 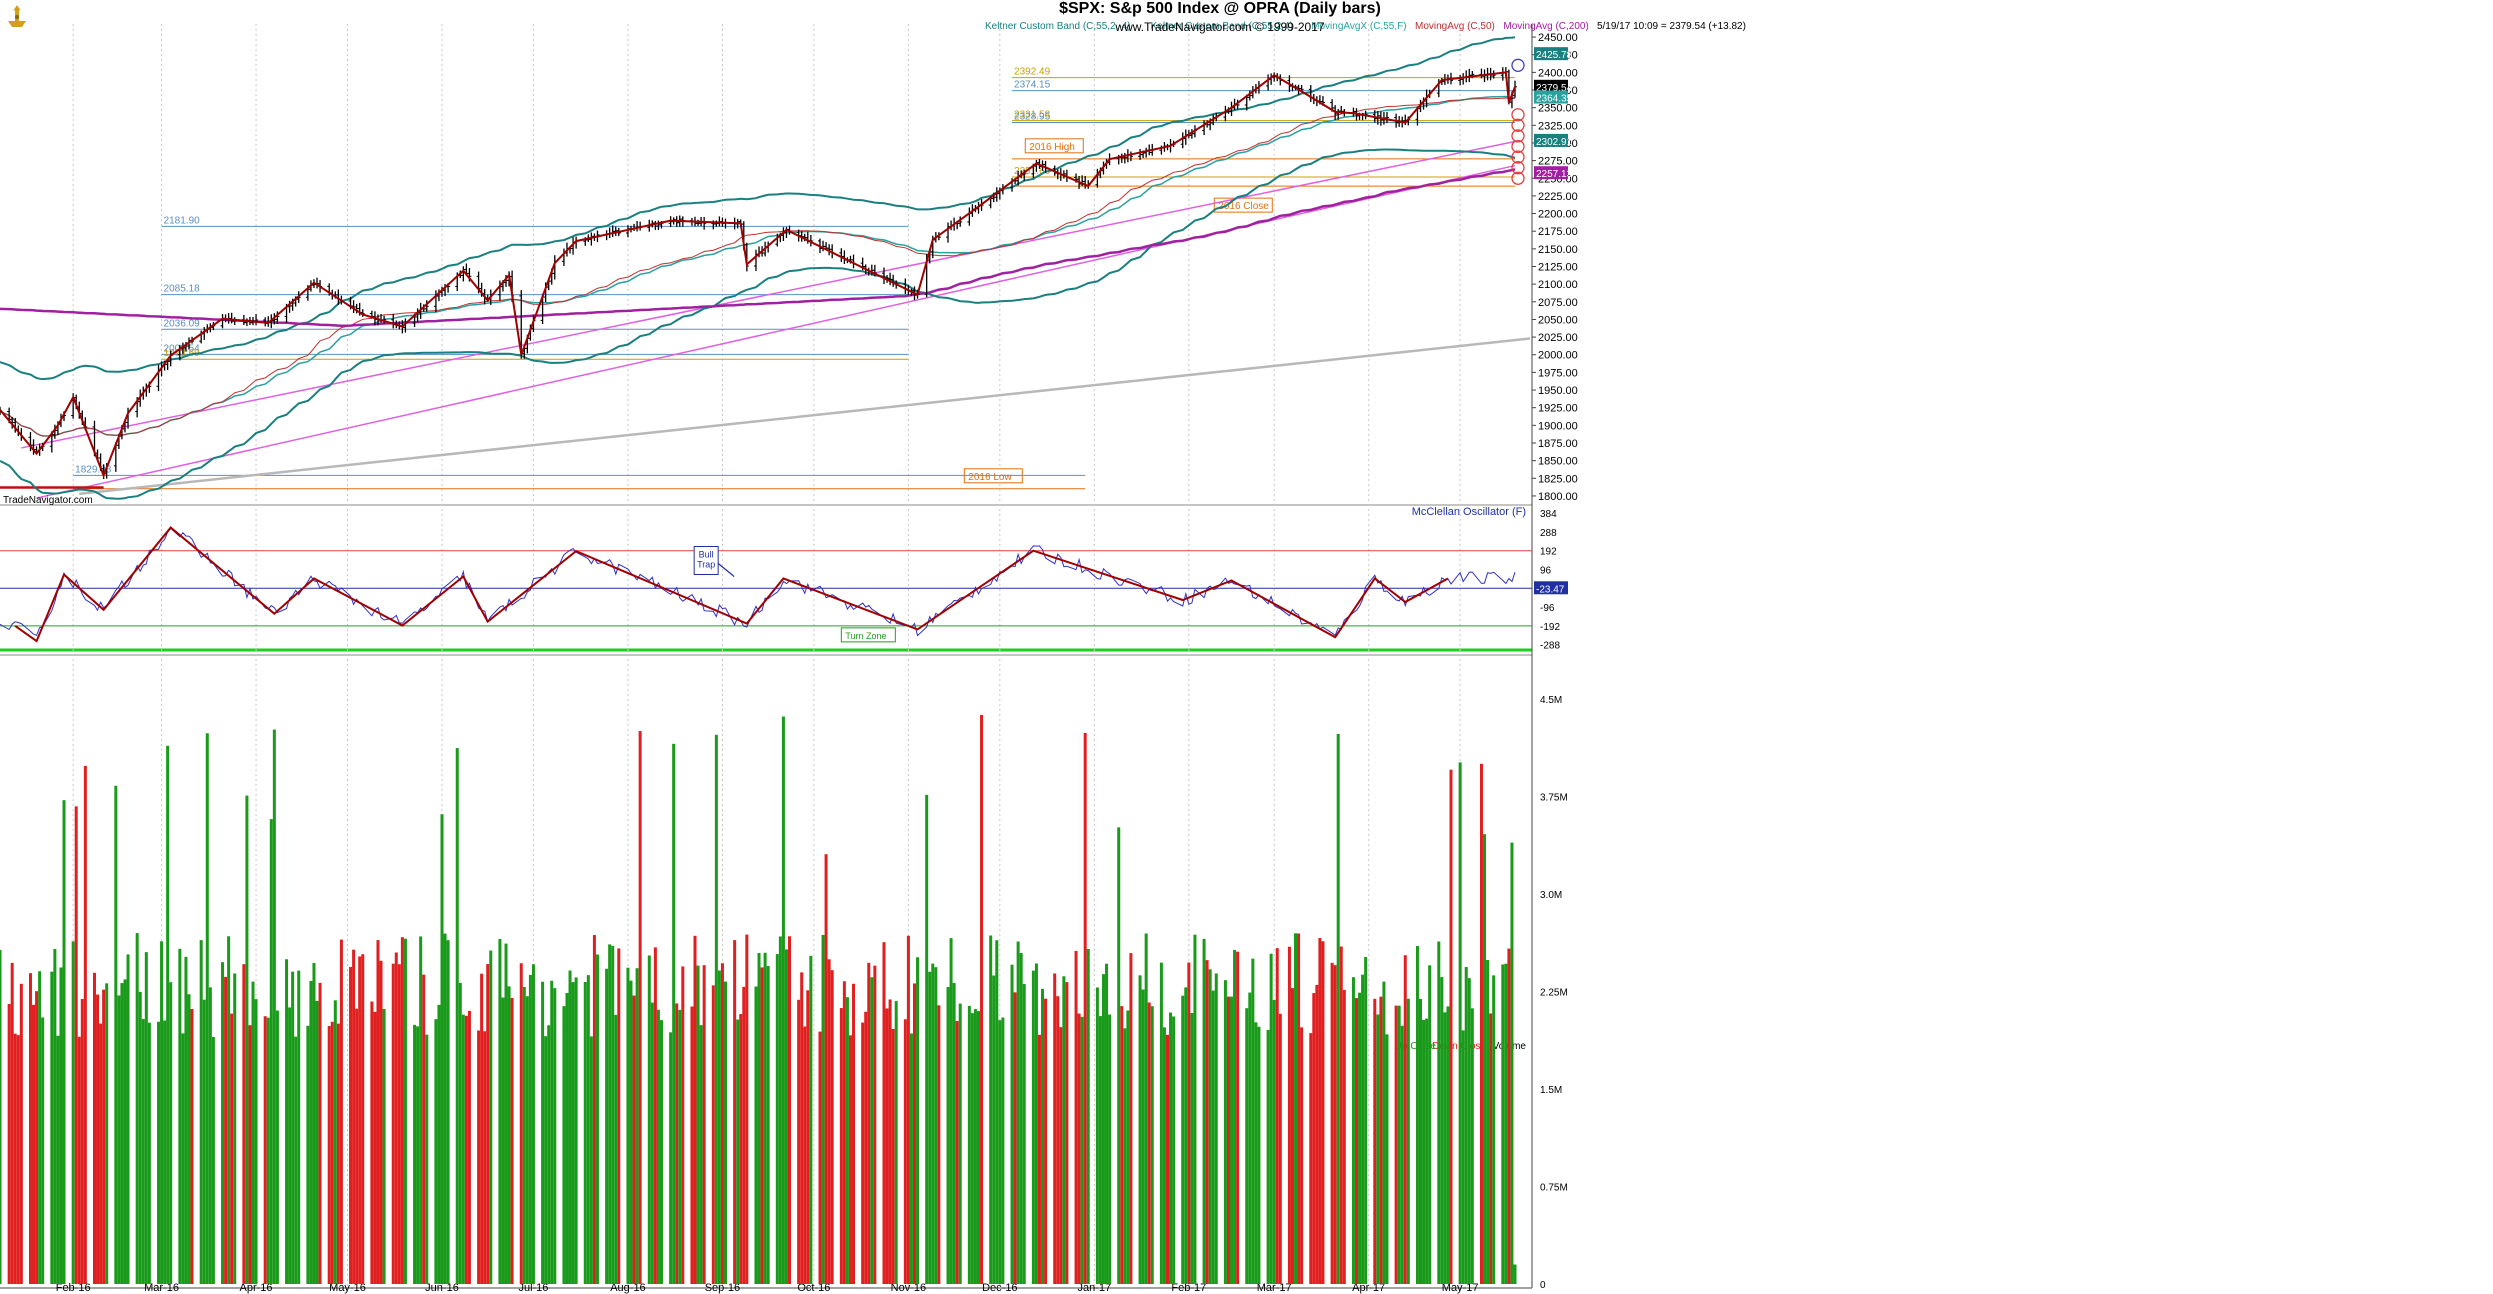 What do you see at coordinates (1550, 589) in the screenshot?
I see `osc-value-tag-label: -23.47` at bounding box center [1550, 589].